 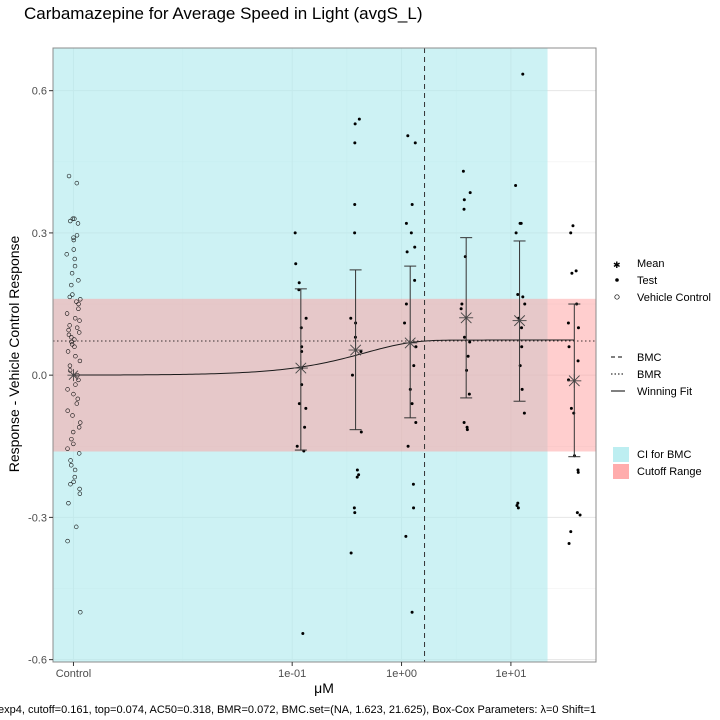 I want to click on x-tick-label: 1e-01, so click(x=292, y=674).